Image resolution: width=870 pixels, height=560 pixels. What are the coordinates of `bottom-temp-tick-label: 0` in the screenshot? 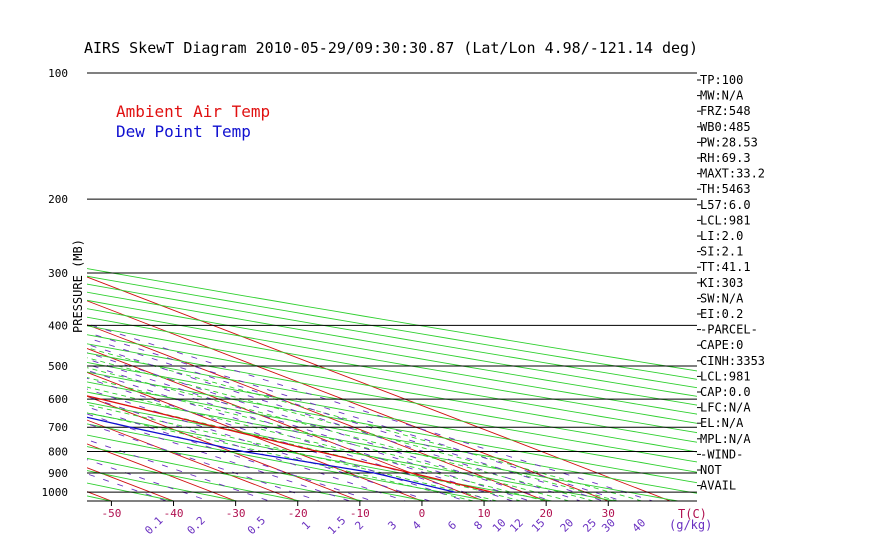 It's located at (422, 513).